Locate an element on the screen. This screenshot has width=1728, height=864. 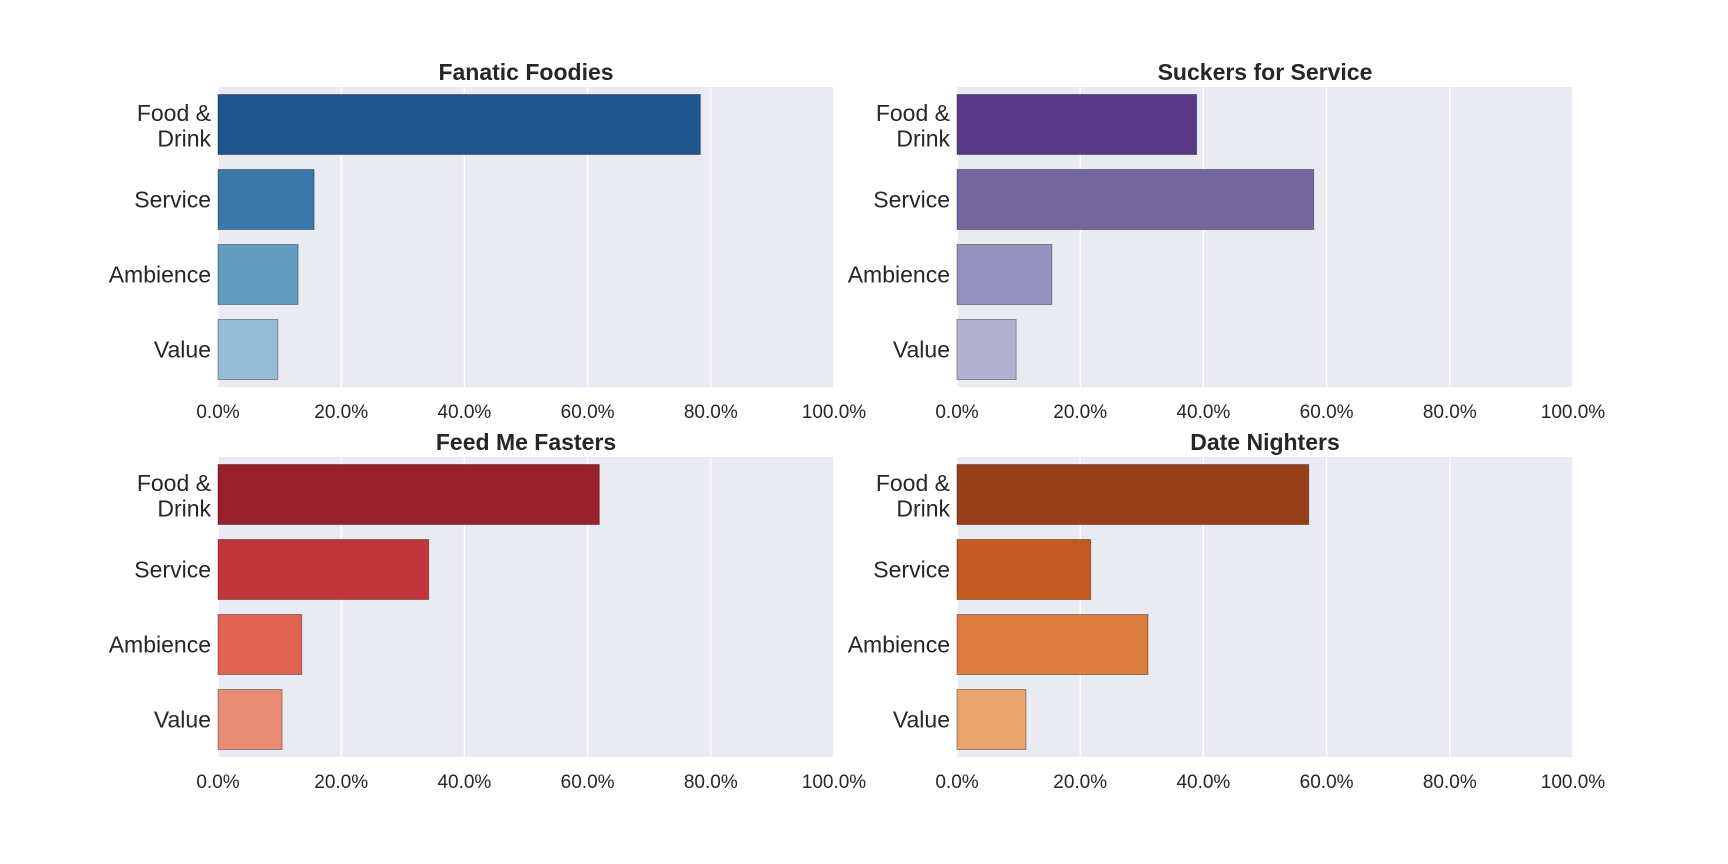
subplot-title: Feed Me Fasters is located at coordinates (526, 442).